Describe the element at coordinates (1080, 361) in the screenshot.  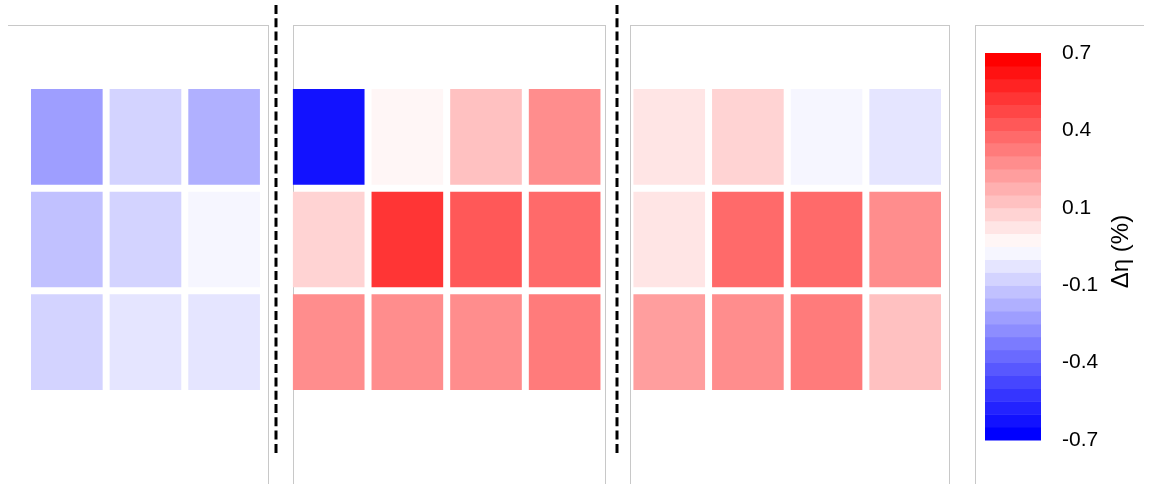
I see `color-bar-label: -0.4` at that location.